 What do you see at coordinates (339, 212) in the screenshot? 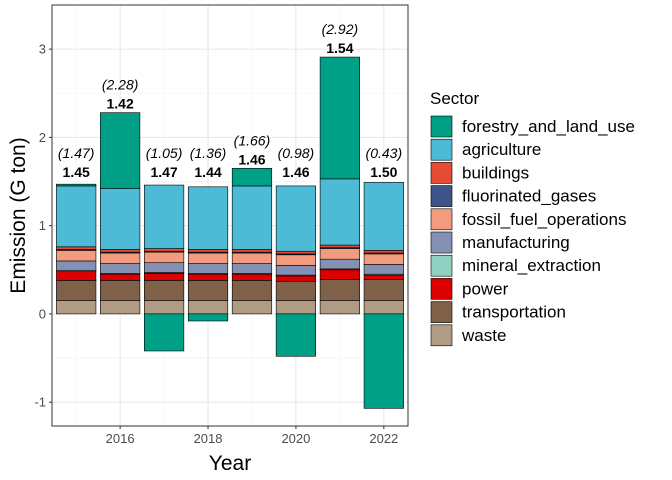
I see `bar-segment-agriculture-2021` at bounding box center [339, 212].